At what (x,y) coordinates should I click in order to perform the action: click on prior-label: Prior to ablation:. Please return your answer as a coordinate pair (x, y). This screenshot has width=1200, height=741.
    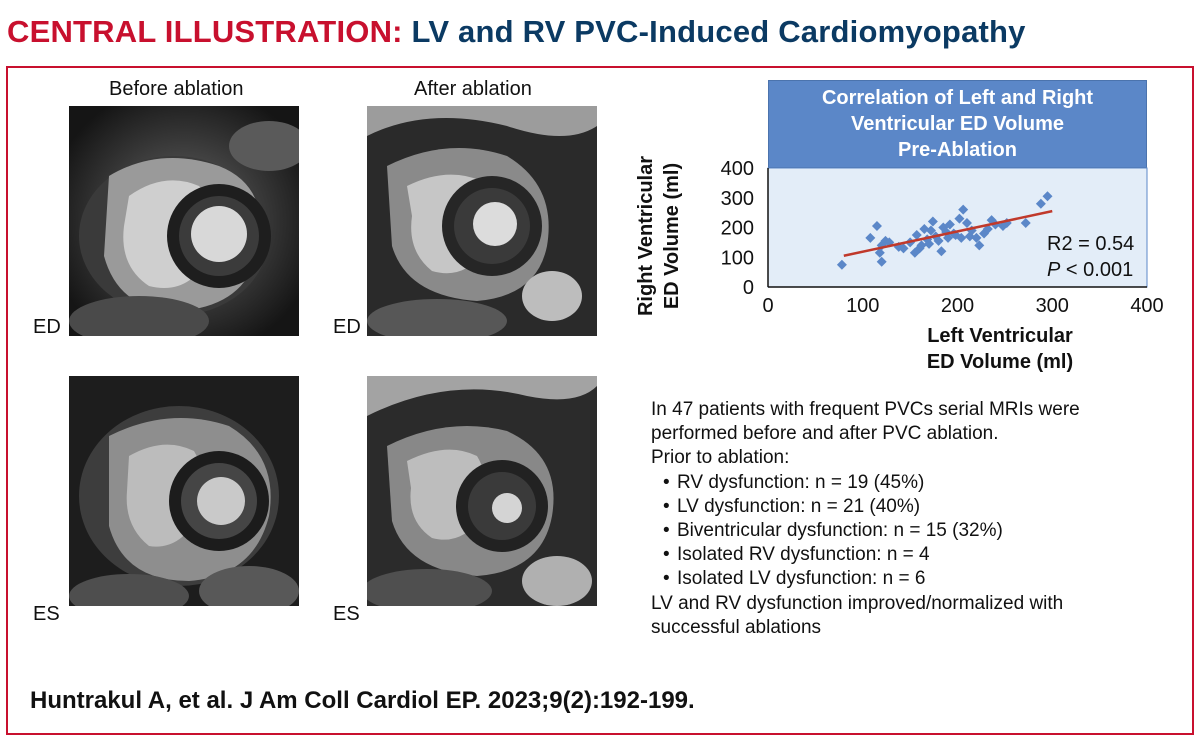
    Looking at the image, I should click on (720, 458).